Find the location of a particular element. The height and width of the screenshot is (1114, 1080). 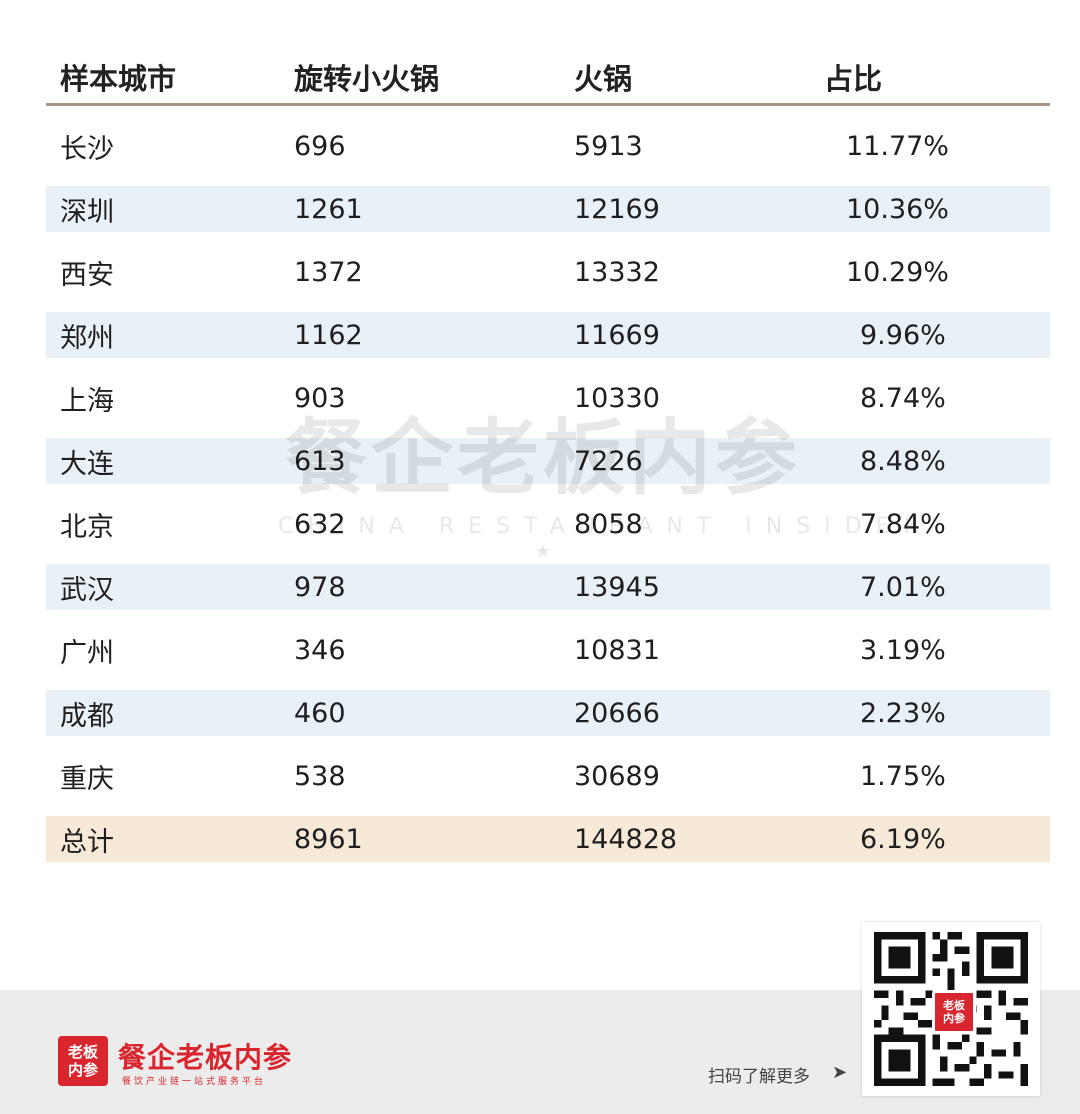

cell-mini: 903 is located at coordinates (320, 398).